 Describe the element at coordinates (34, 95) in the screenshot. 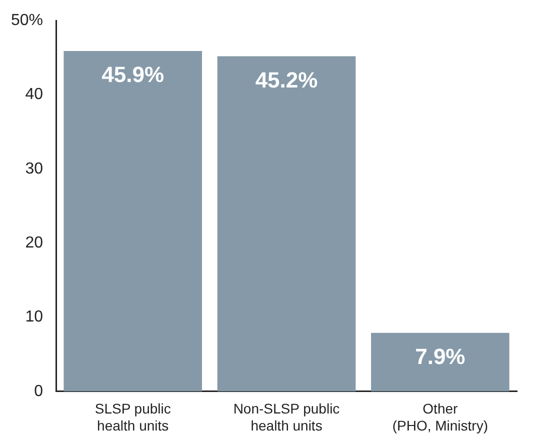

I see `y-tick-label: 40` at that location.